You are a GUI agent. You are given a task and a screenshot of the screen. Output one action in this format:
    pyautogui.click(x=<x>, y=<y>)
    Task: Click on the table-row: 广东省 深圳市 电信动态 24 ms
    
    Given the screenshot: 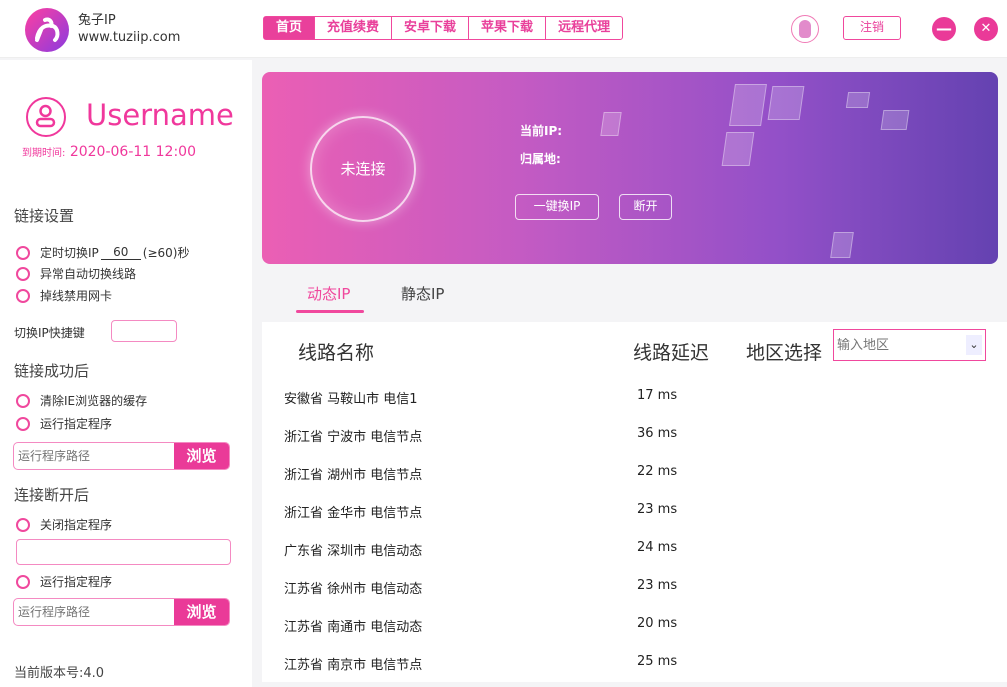 What is the action you would take?
    pyautogui.click(x=634, y=548)
    